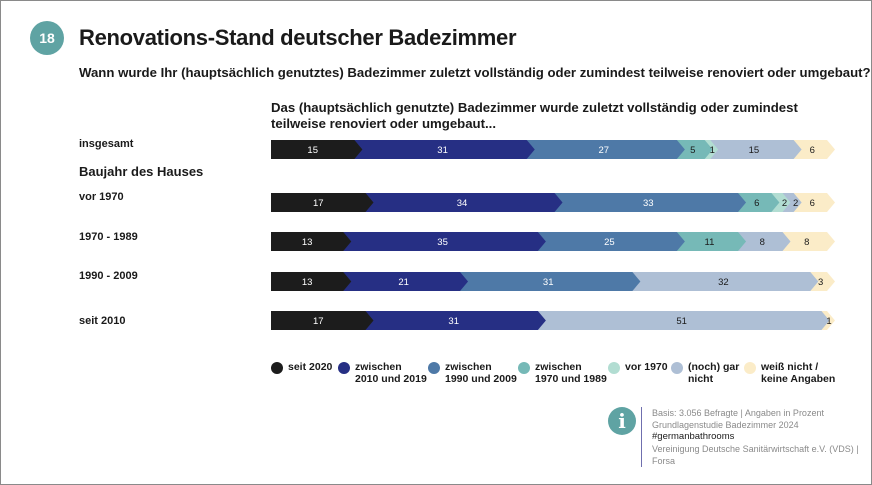 This screenshot has width=872, height=485. I want to click on source-hashtag: #germanbathrooms, so click(693, 436).